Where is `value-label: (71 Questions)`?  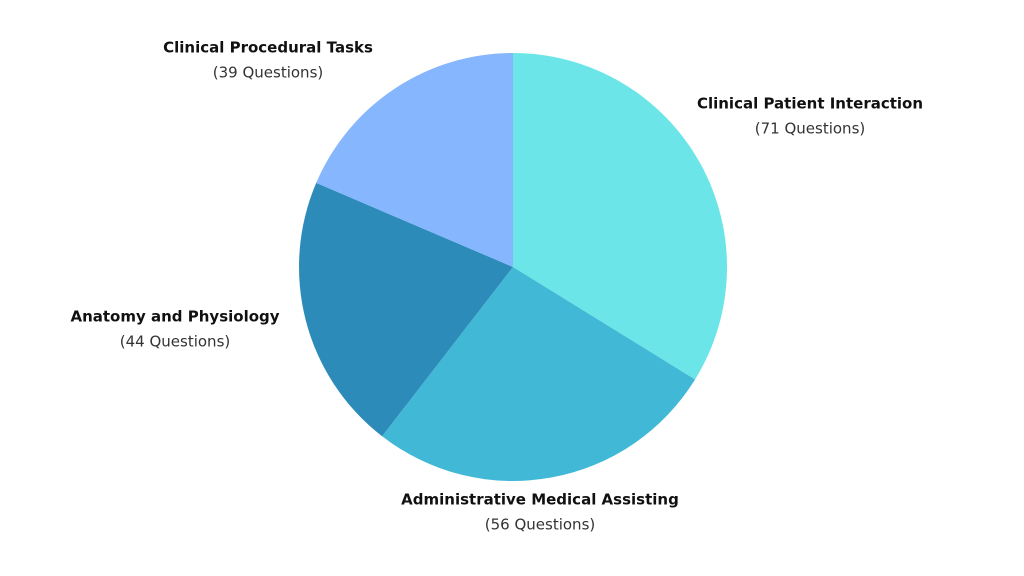
value-label: (71 Questions) is located at coordinates (810, 129).